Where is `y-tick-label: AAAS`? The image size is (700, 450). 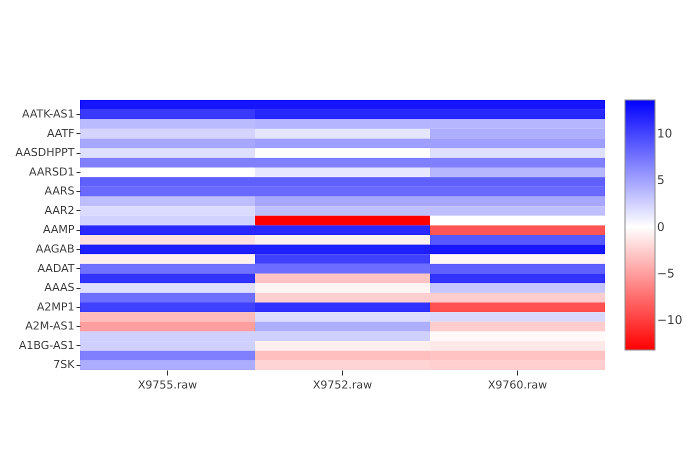
y-tick-label: AAAS is located at coordinates (59, 287).